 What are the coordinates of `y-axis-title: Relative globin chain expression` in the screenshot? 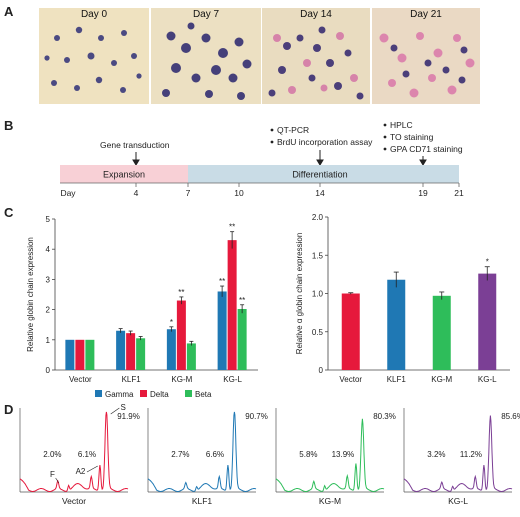 It's located at (30, 294).